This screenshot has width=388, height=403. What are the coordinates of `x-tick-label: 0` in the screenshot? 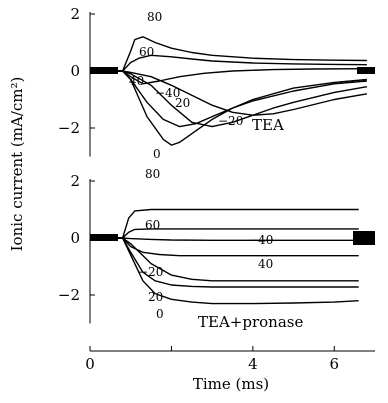 It's located at (90, 364).